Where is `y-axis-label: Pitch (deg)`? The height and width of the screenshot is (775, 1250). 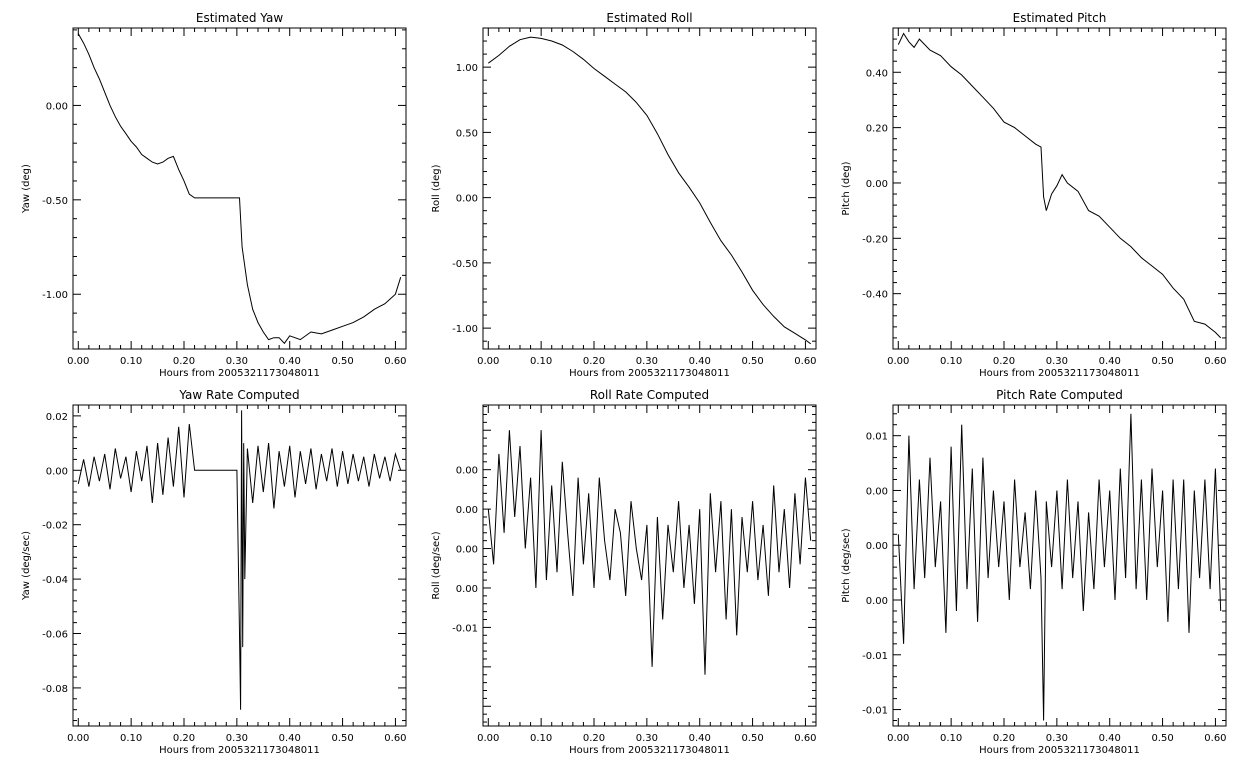
y-axis-label: Pitch (deg) is located at coordinates (846, 188).